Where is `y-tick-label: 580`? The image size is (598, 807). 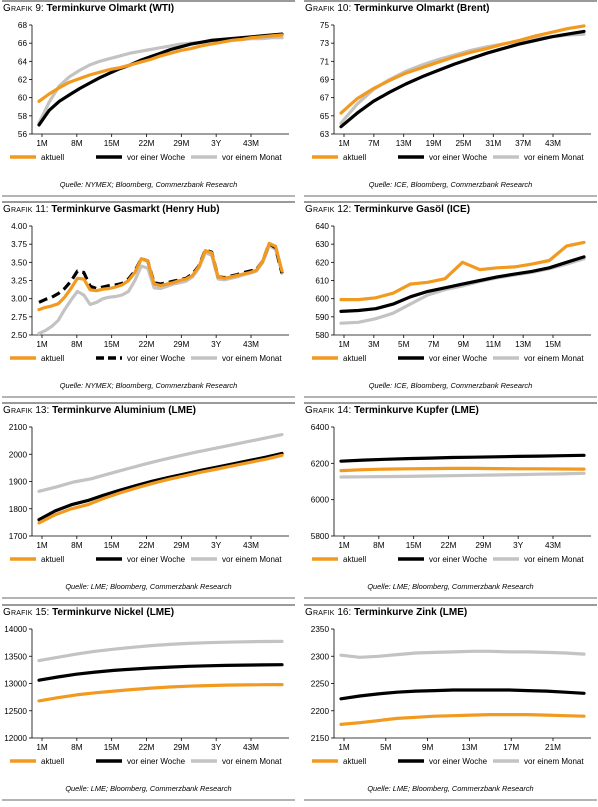 y-tick-label: 580 is located at coordinates (322, 335).